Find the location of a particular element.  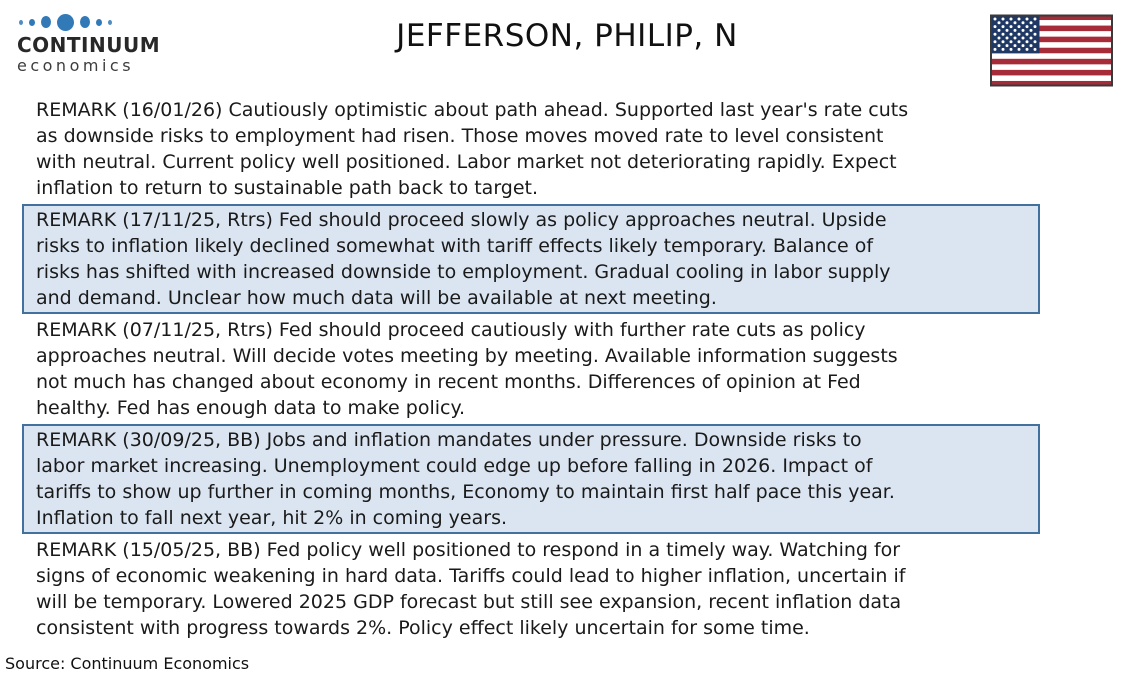

continuum-logo: CONTINUUM economics is located at coordinates (92, 44).